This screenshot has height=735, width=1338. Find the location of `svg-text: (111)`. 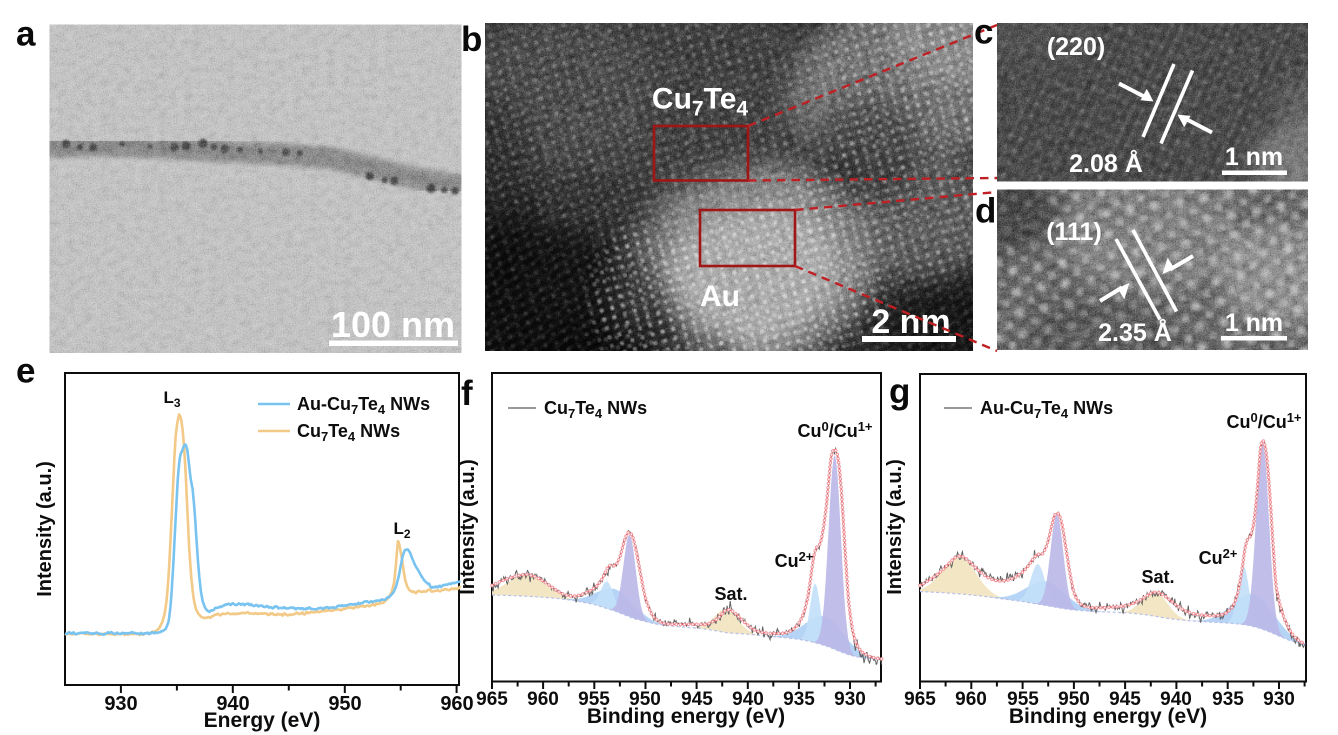

svg-text: (111) is located at coordinates (1074, 232).